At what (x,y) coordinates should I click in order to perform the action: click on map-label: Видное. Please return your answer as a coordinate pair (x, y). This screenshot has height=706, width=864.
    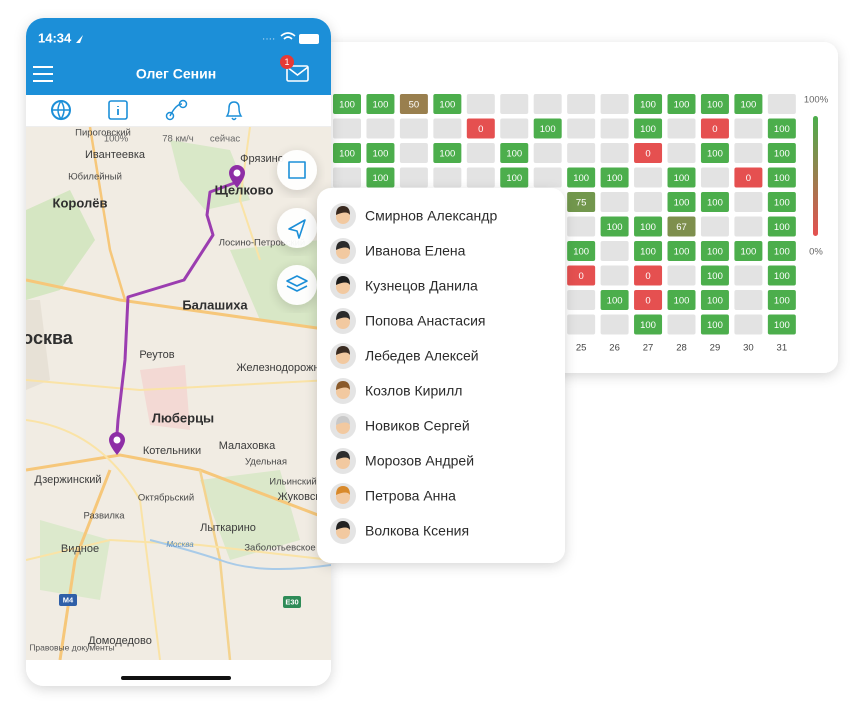
    Looking at the image, I should click on (80, 549).